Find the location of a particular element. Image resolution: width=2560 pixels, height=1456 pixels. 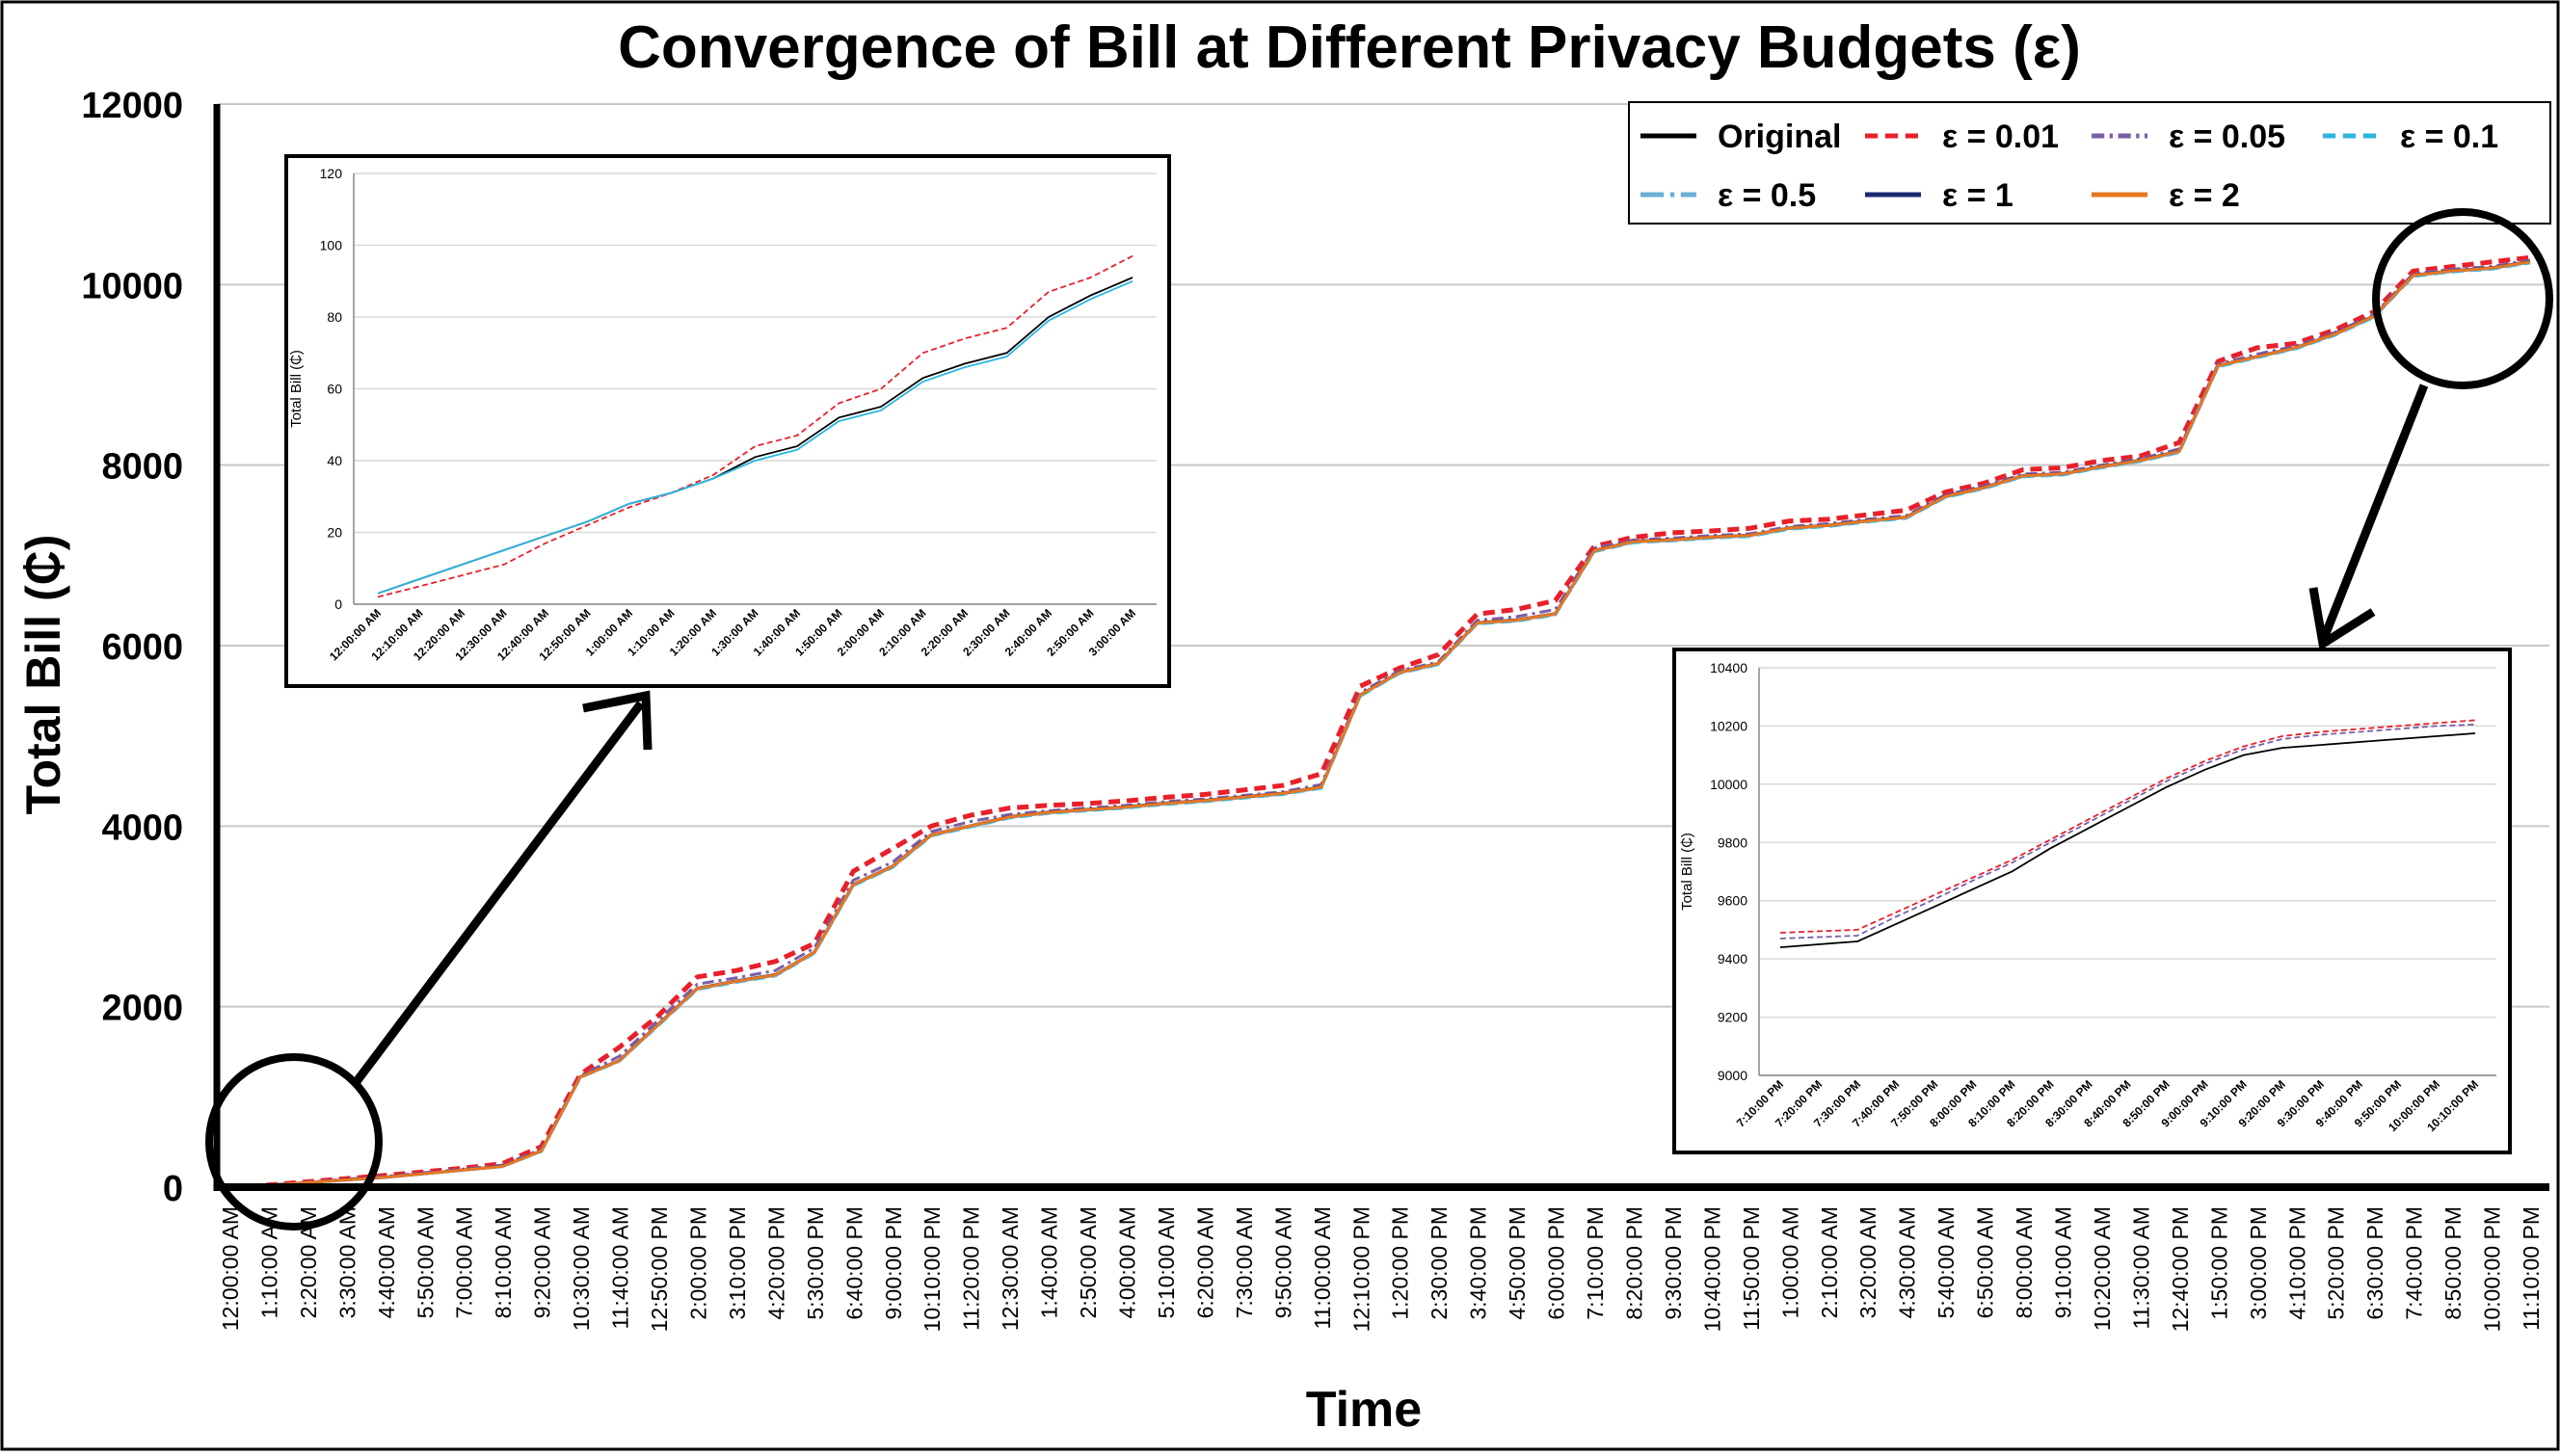

x-tick-label: 9:30:00 PM is located at coordinates (1674, 1263).